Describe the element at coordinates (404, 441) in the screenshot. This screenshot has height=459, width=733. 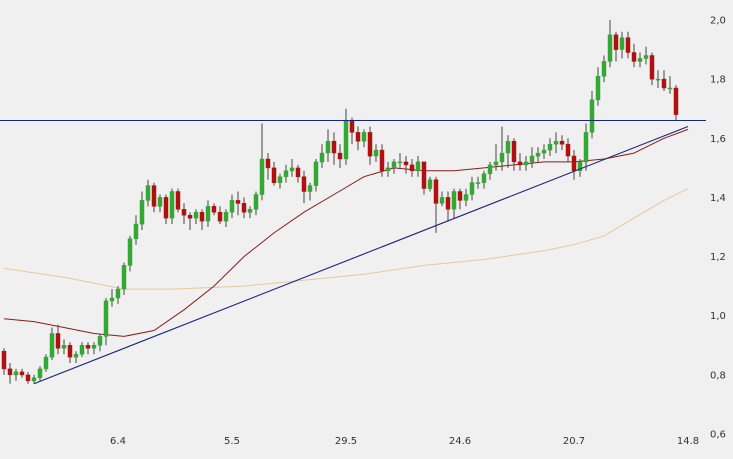
I see `x-axis-ticks: 6.4 5.5 29.5 24.6 20.7 14.8` at that location.